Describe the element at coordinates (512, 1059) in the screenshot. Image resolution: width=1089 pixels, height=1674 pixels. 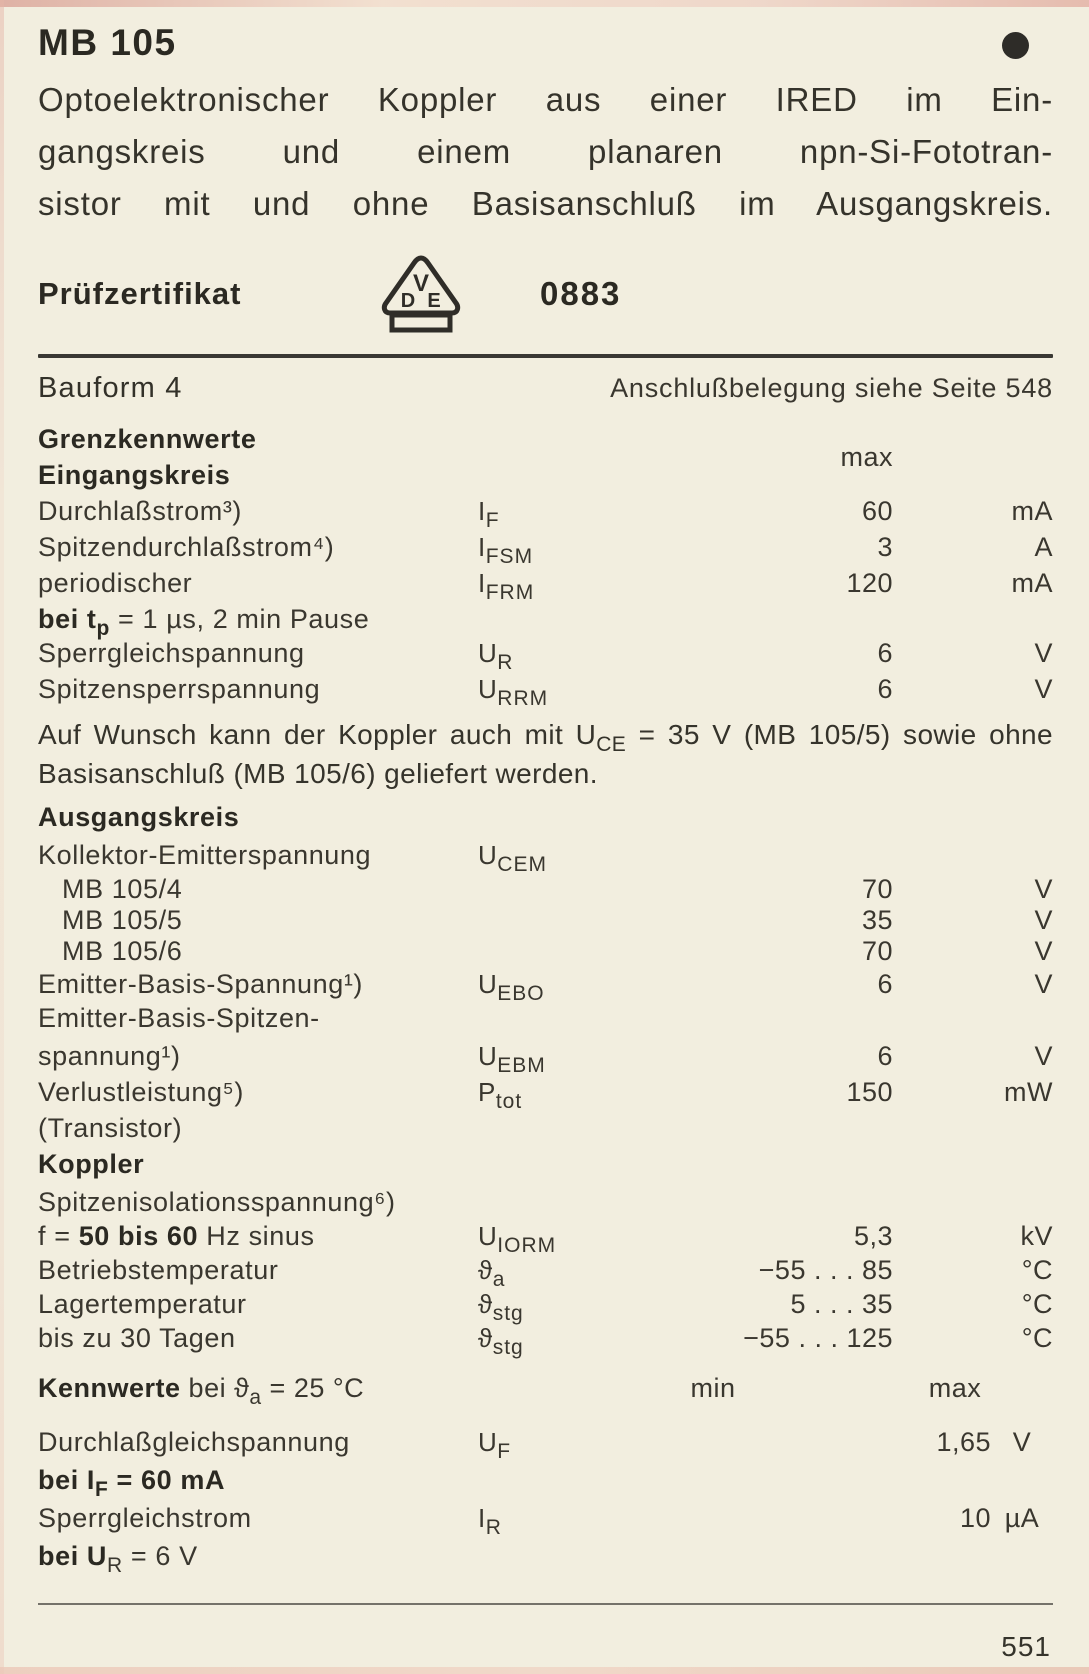
I see `row-symbol: UEBM` at that location.